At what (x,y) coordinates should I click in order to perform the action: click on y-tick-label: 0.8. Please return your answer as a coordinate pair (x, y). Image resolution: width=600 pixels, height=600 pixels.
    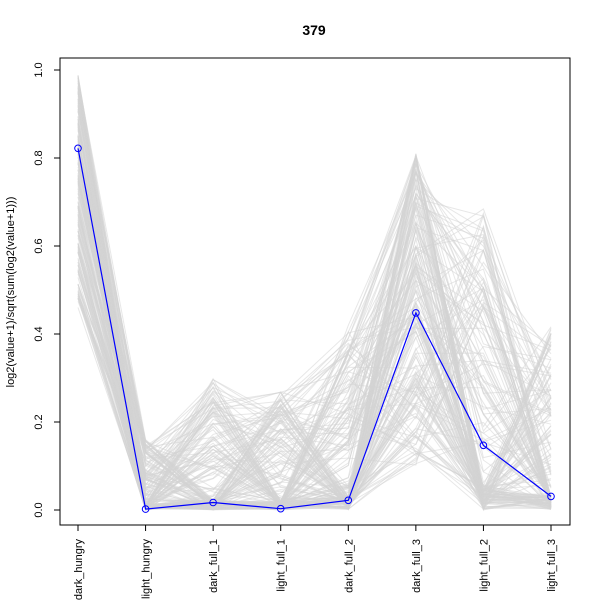
    Looking at the image, I should click on (39, 157).